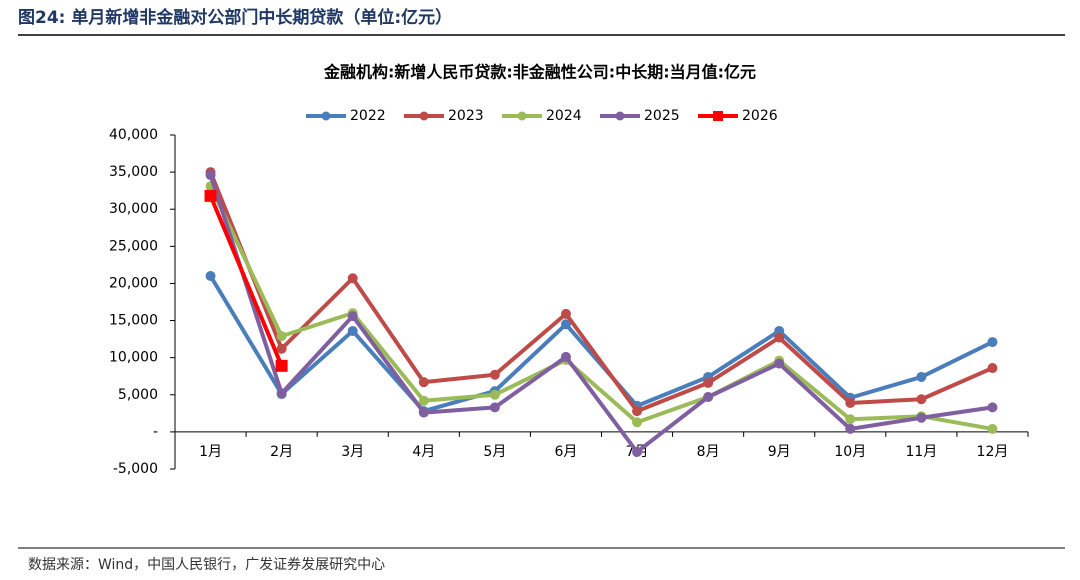  Describe the element at coordinates (246, 281) in the screenshot. I see `series-line` at that location.